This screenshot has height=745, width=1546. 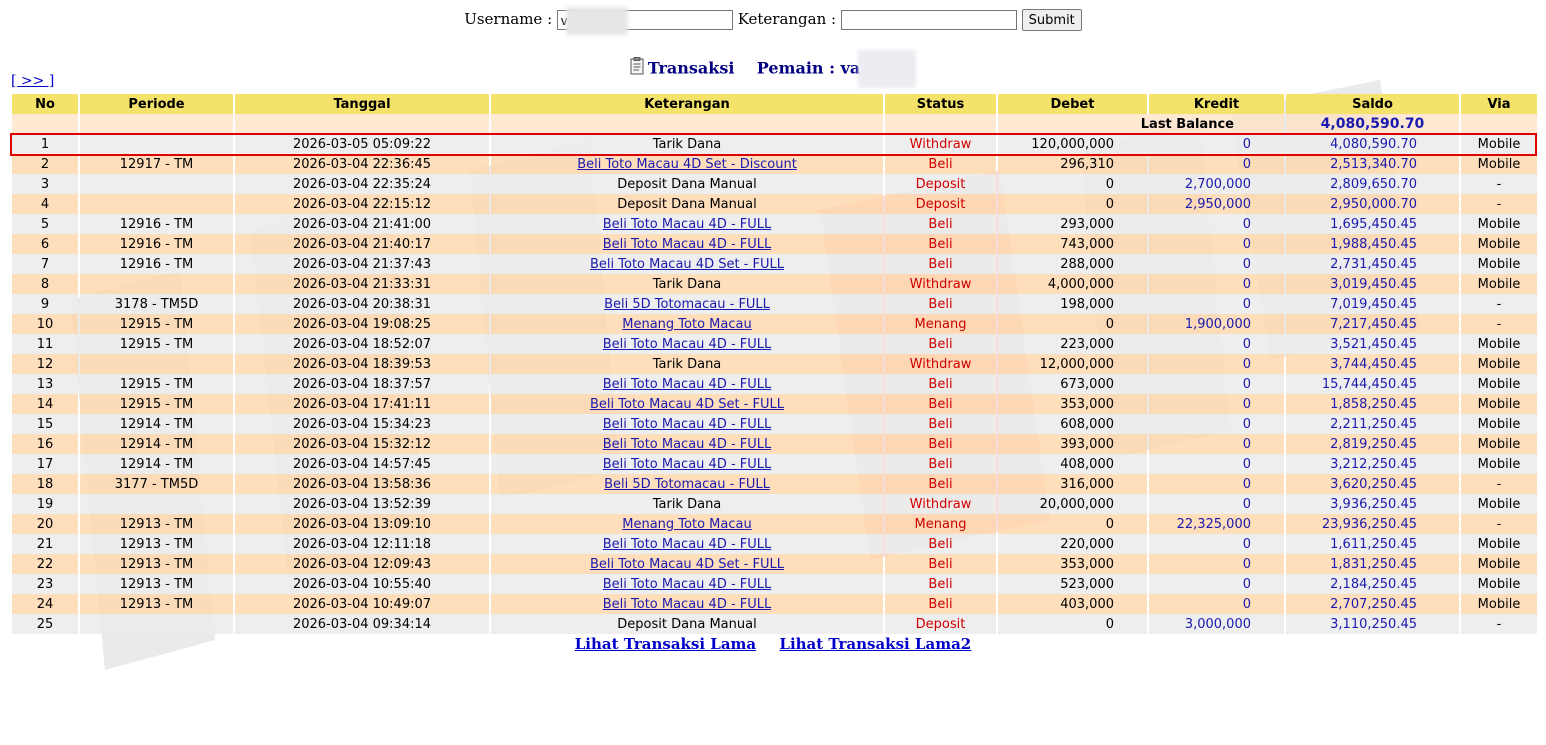 What do you see at coordinates (45, 164) in the screenshot?
I see `cell-no: 2` at bounding box center [45, 164].